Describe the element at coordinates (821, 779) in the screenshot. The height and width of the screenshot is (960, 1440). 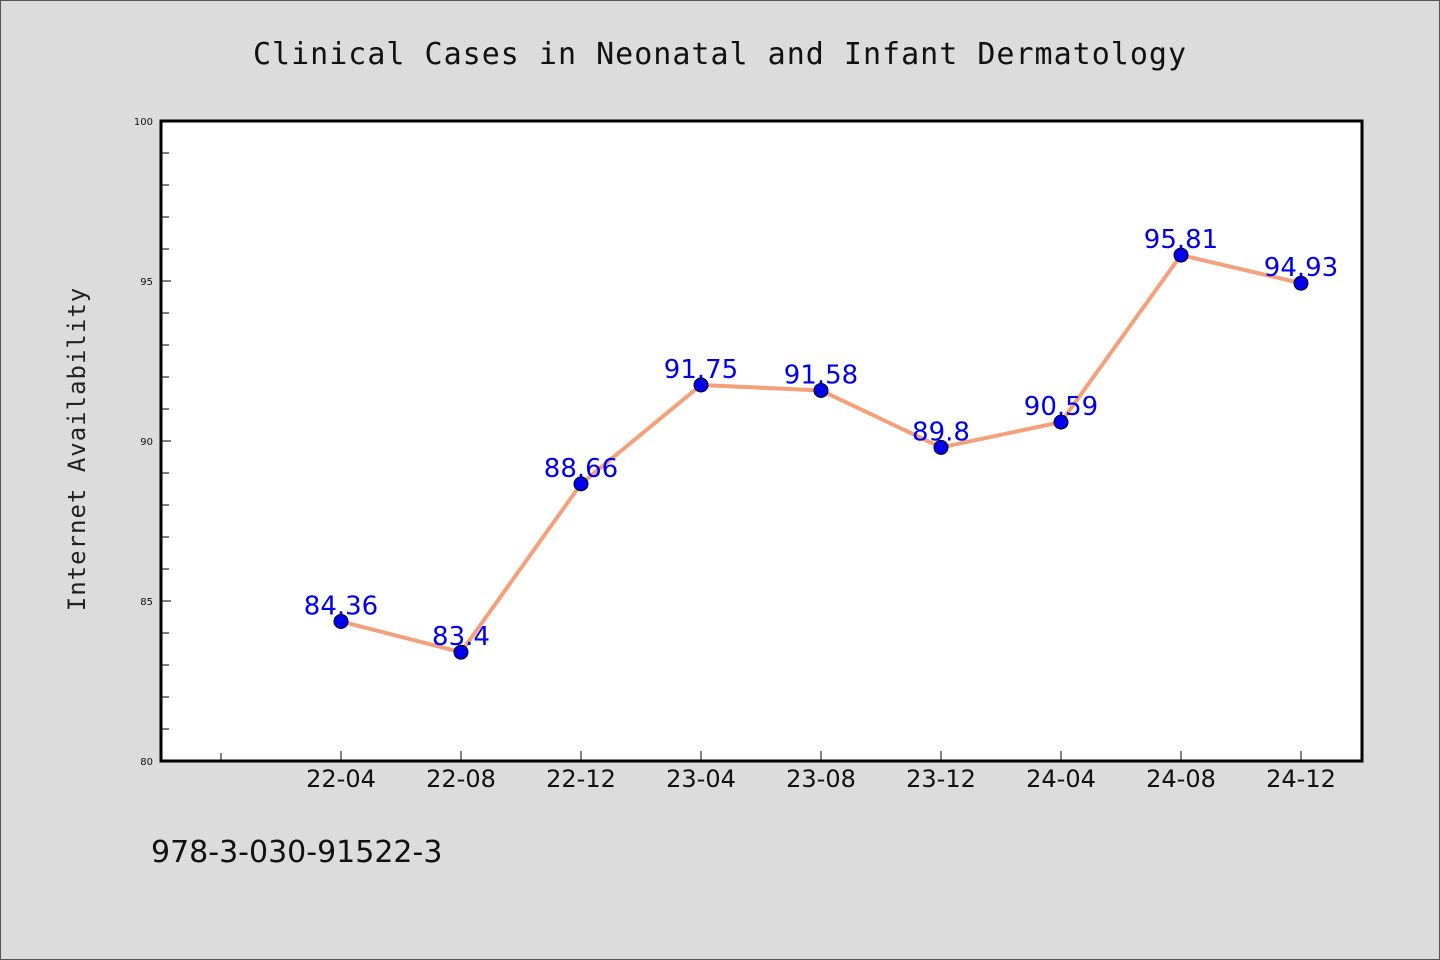
I see `x-tick-label: 23-08` at that location.